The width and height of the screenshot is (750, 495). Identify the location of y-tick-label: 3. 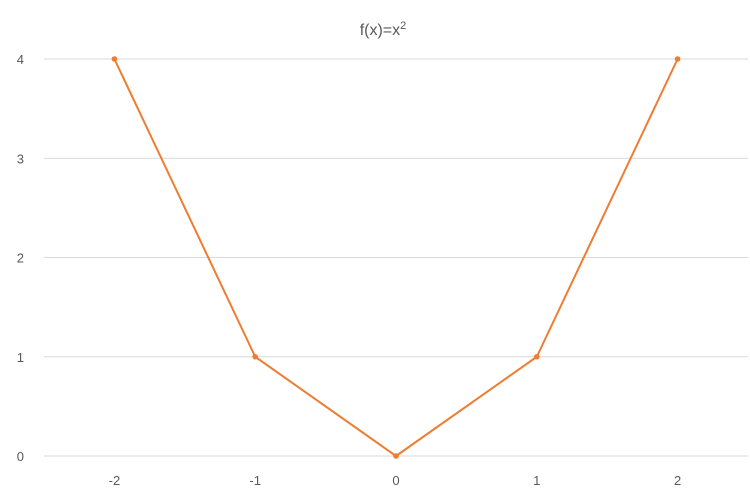
(20, 158).